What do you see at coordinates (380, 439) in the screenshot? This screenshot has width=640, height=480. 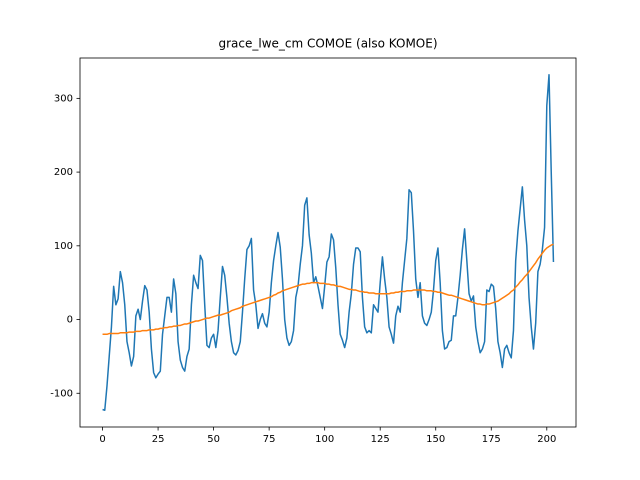 I see `x-tick-label: 125` at bounding box center [380, 439].